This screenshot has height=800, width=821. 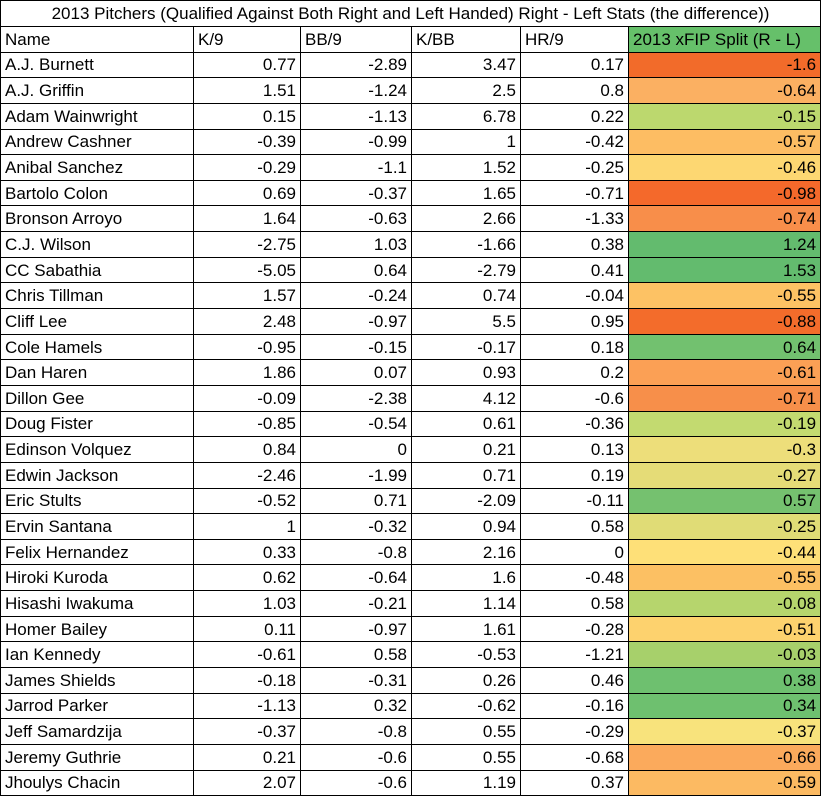 I want to click on cell-xfip-split: -1.6, so click(x=724, y=65).